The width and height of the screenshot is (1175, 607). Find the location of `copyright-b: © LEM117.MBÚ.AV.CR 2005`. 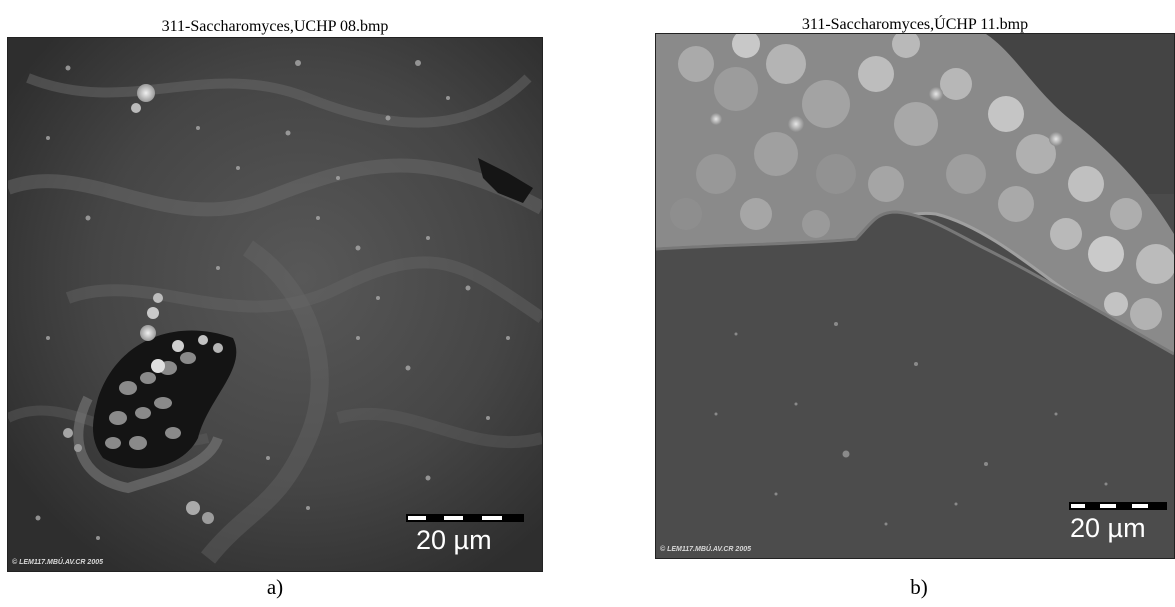

copyright-b: © LEM117.MBÚ.AV.CR 2005 is located at coordinates (706, 549).